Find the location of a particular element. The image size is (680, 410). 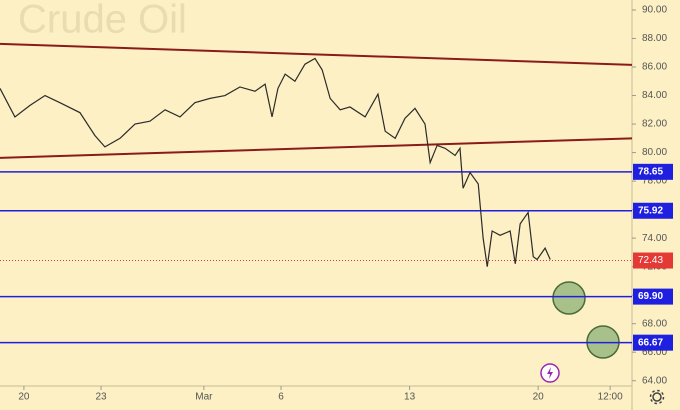

level-label: 75.92 is located at coordinates (650, 210).